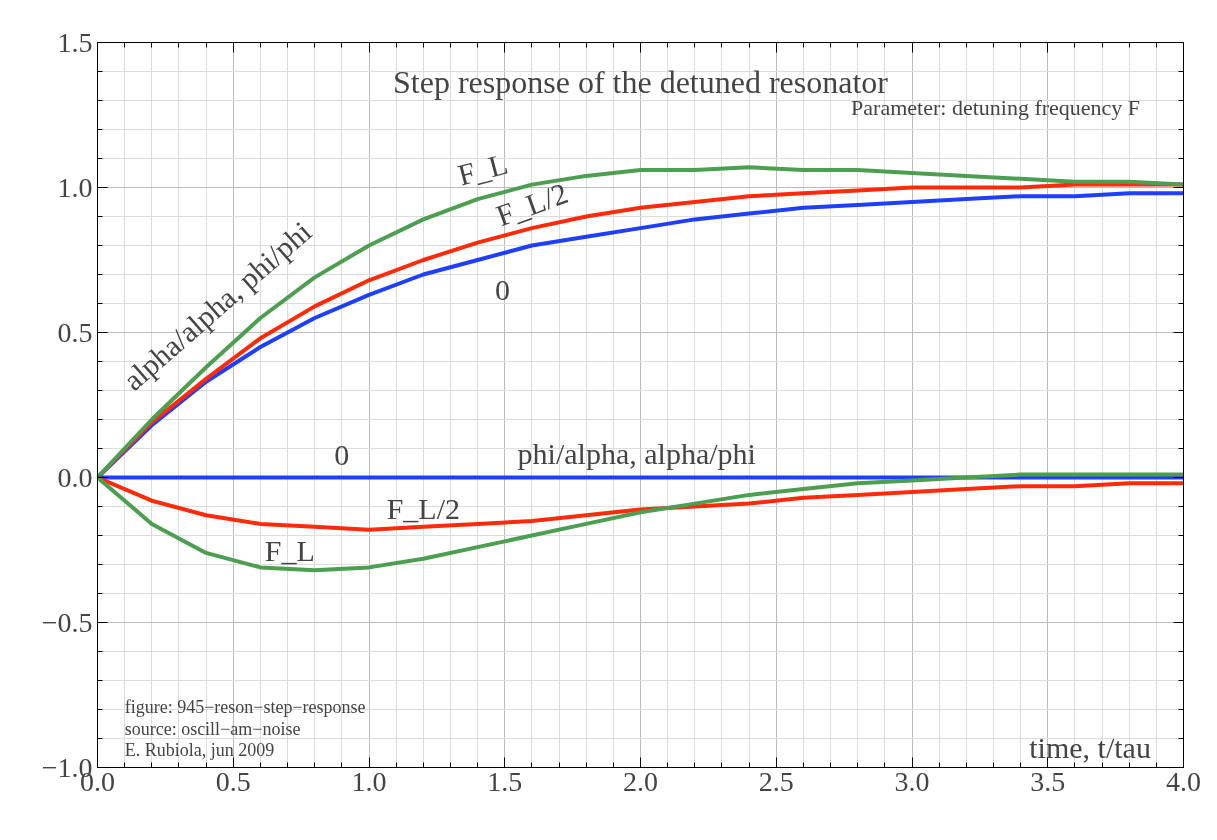 This screenshot has height=840, width=1217. Describe the element at coordinates (1090, 747) in the screenshot. I see `x-axis-title: time, t/tau` at that location.